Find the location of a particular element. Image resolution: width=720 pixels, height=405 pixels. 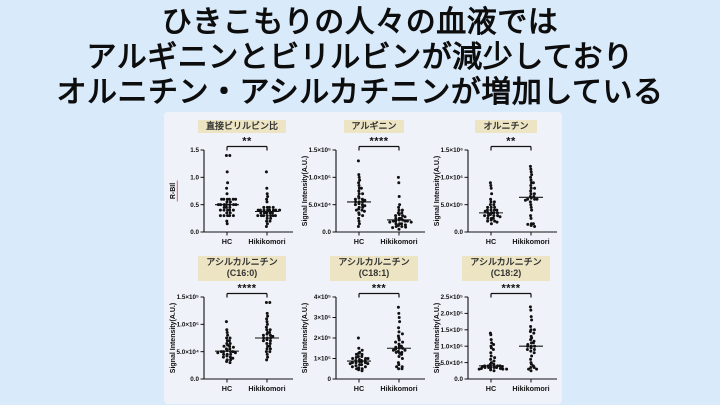

y-tick-label: 1.5×10⁵ is located at coordinates (320, 150).